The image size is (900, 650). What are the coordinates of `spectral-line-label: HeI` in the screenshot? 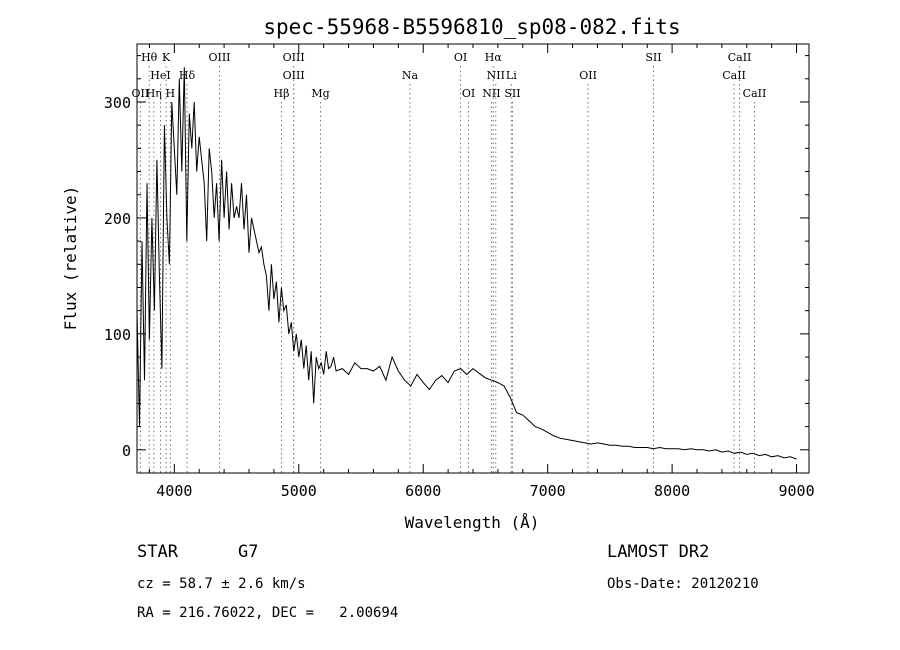 It's located at (160, 75).